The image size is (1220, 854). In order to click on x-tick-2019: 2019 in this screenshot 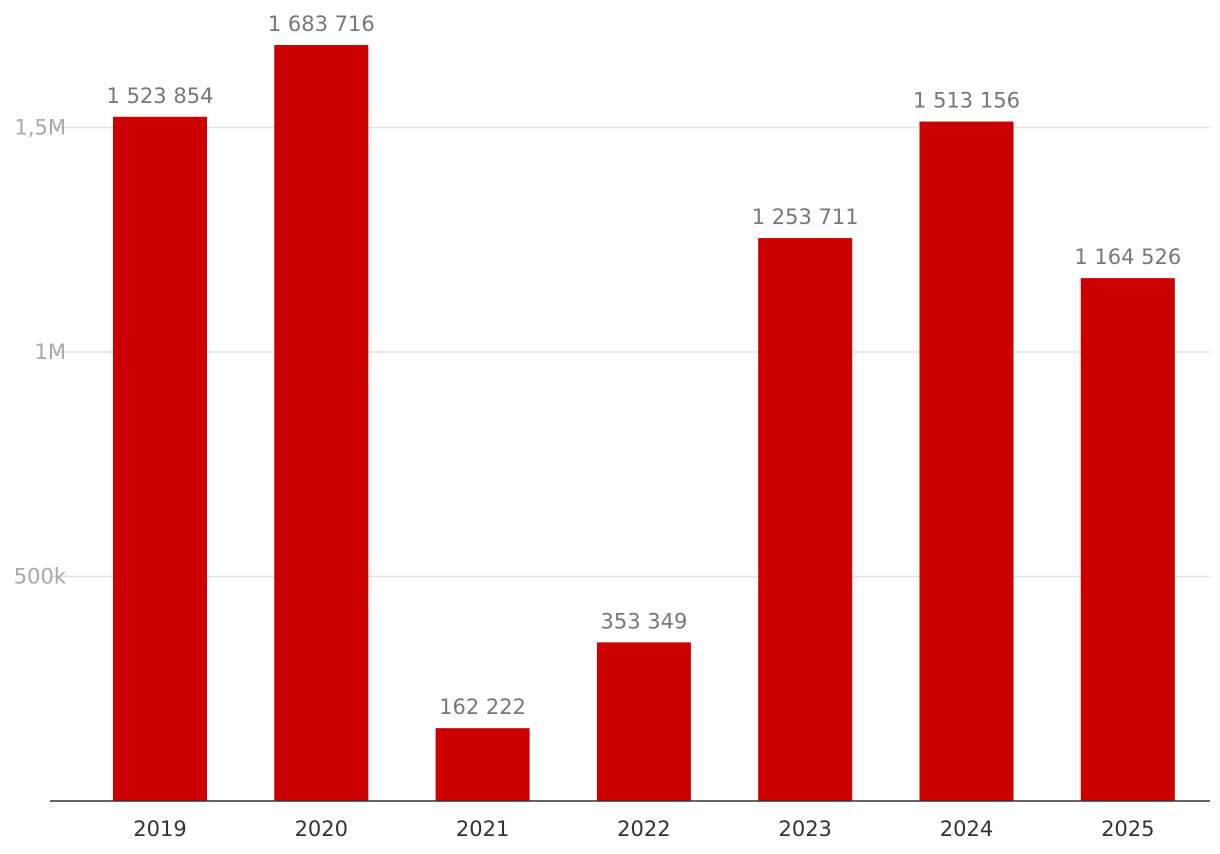, I will do `click(159, 829)`.